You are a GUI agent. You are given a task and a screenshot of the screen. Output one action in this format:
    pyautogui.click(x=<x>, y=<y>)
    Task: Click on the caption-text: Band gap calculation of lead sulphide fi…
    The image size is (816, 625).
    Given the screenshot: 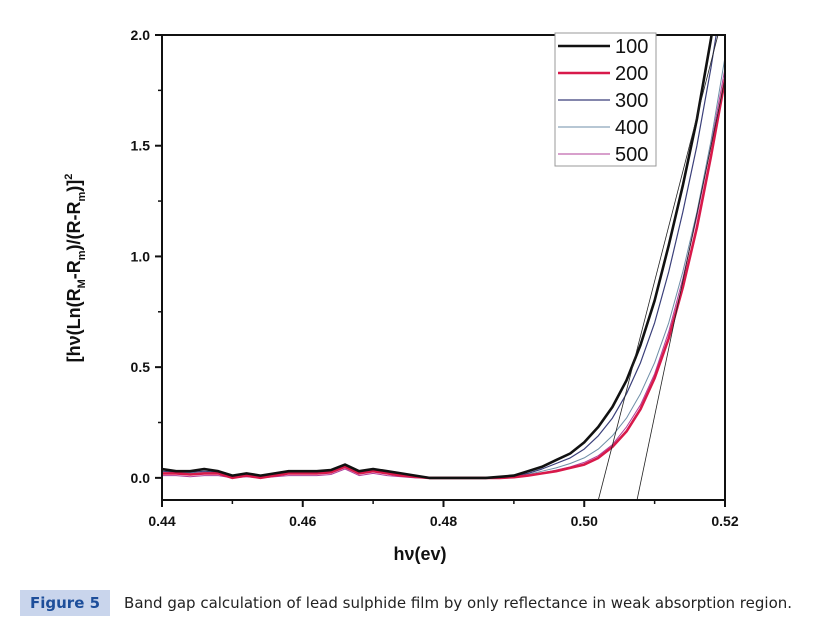 What is the action you would take?
    pyautogui.click(x=458, y=603)
    